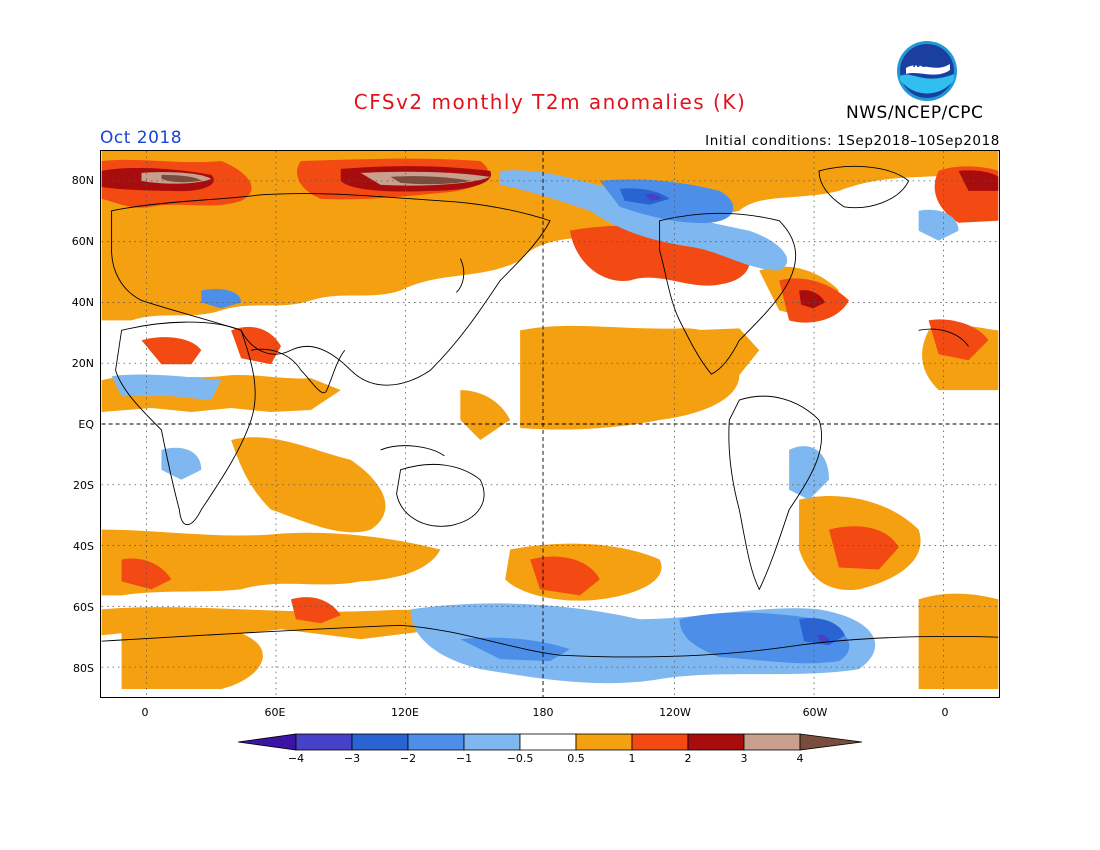 This screenshot has height=850, width=1100. What do you see at coordinates (736, 419) in the screenshot?
I see `anomaly-negative-severe` at bounding box center [736, 419].